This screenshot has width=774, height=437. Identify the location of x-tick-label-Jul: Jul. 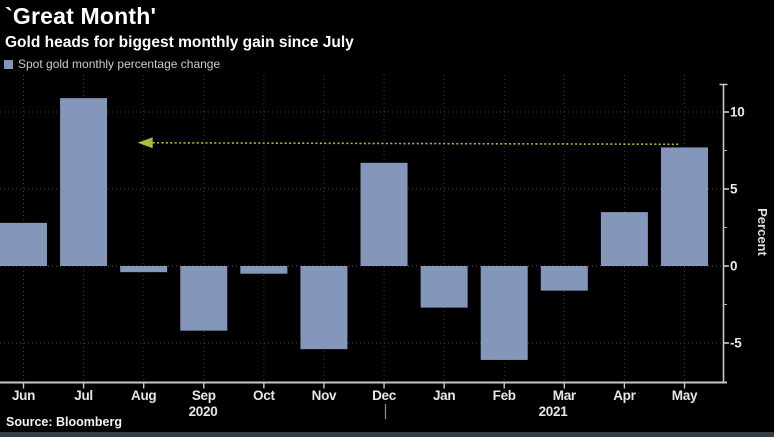
(83, 395).